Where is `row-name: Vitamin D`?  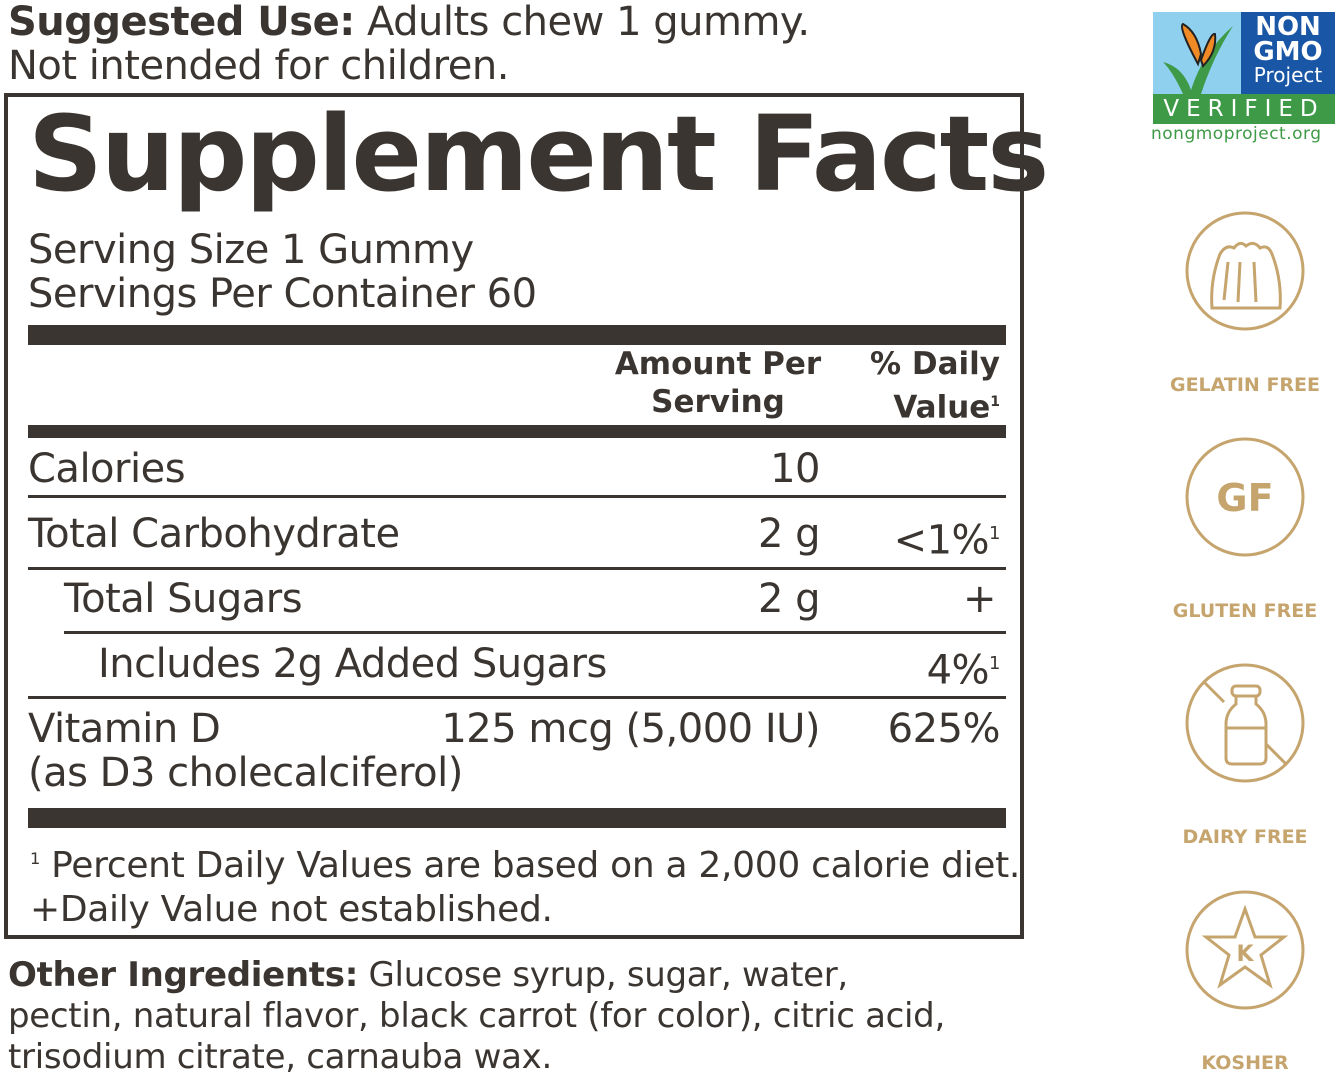
row-name: Vitamin D is located at coordinates (124, 729).